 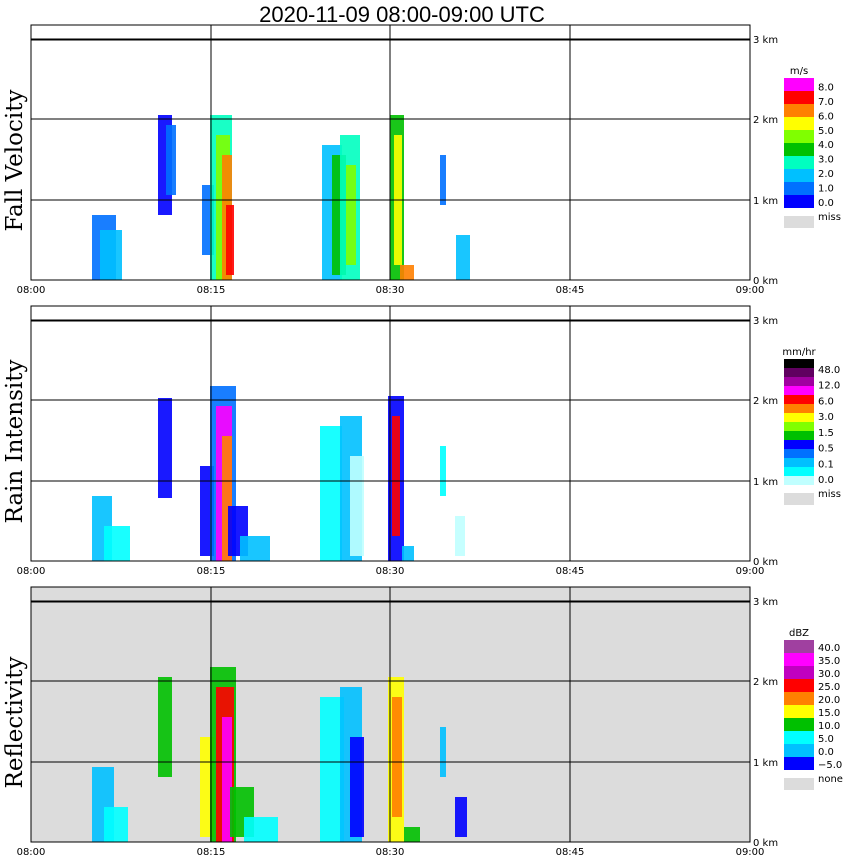 I want to click on colorbar-unit: m/s, so click(x=799, y=71).